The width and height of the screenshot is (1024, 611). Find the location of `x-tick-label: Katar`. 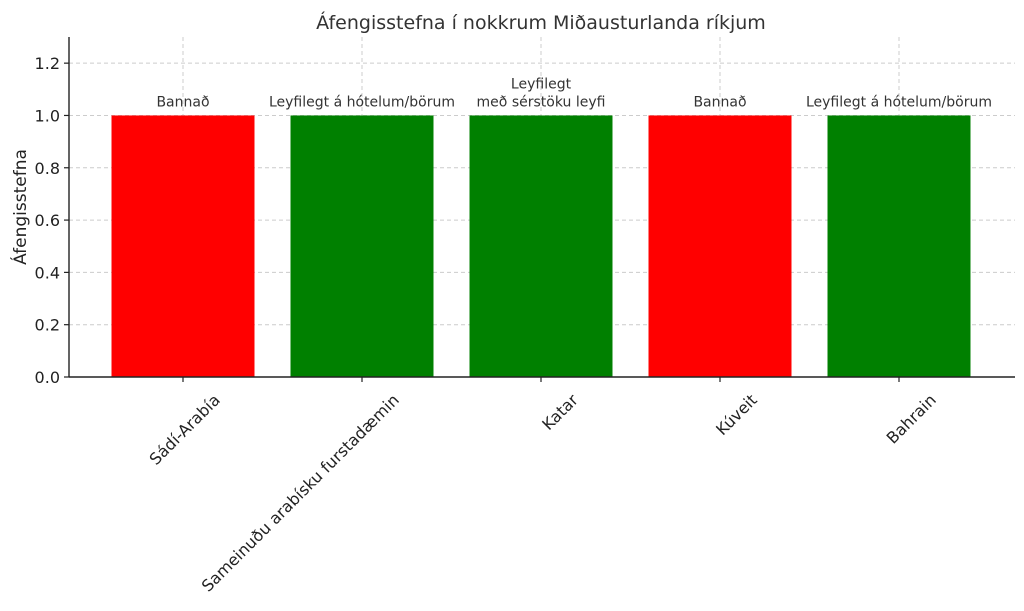

x-tick-label: Katar is located at coordinates (560, 412).